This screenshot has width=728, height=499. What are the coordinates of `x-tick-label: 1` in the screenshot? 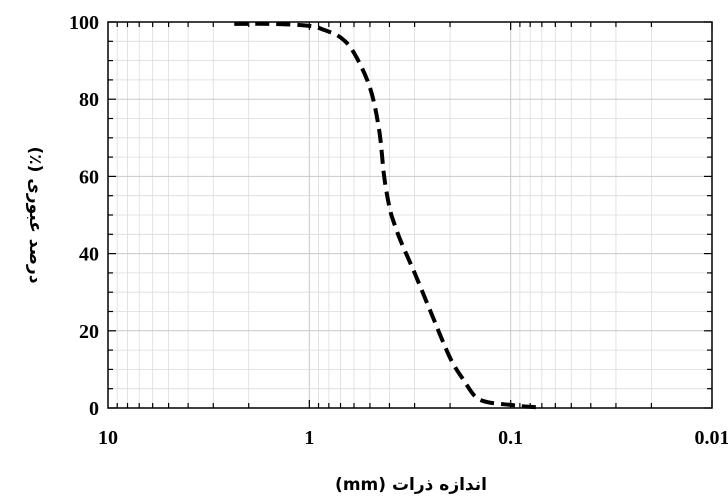 It's located at (309, 438).